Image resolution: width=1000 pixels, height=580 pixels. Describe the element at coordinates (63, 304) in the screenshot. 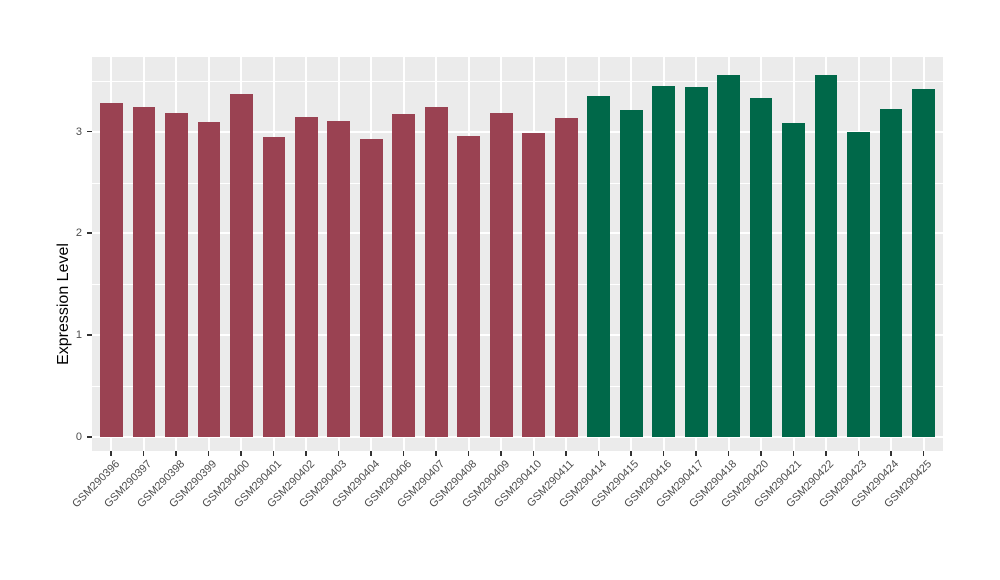

I see `y-axis-title: Expression Level` at that location.